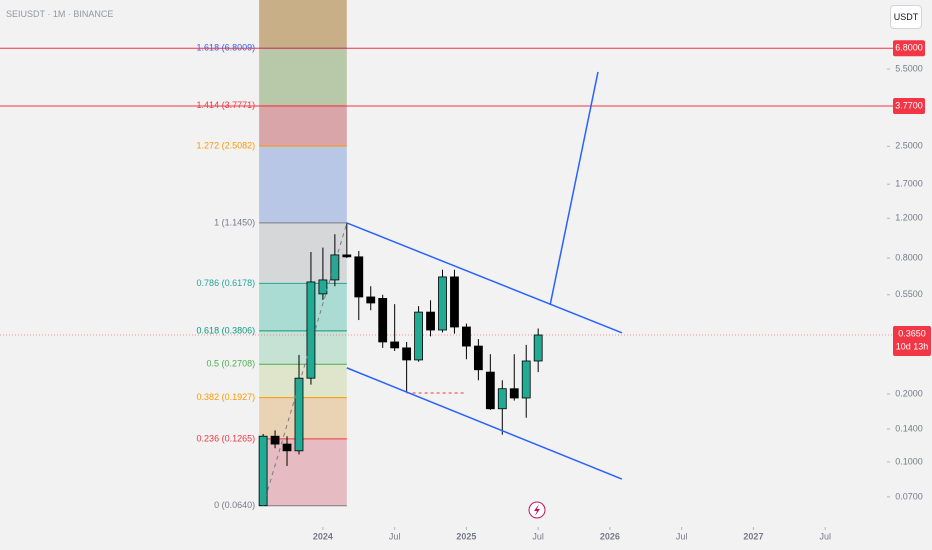 The width and height of the screenshot is (932, 550). I want to click on fib-label: 1 (1.1450), so click(234, 222).